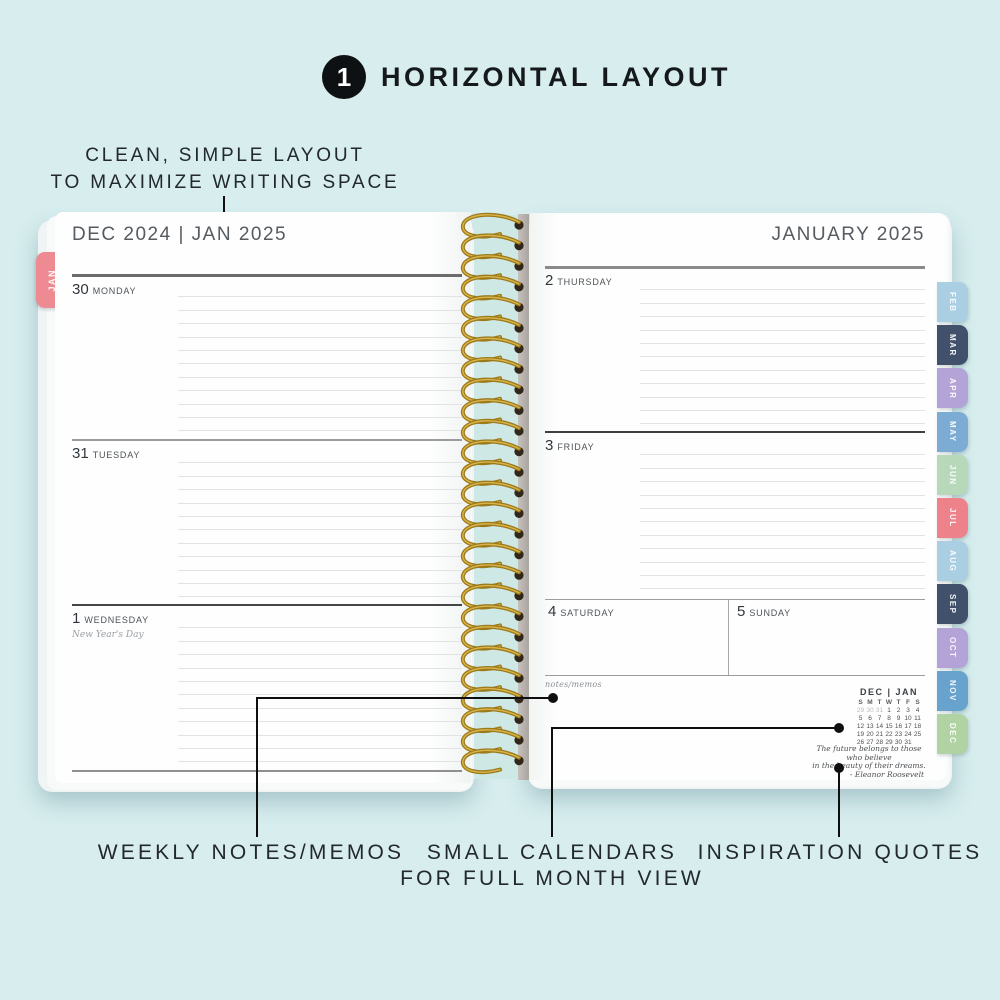 The width and height of the screenshot is (1000, 1000). Describe the element at coordinates (80, 289) in the screenshot. I see `day-number: 30` at that location.